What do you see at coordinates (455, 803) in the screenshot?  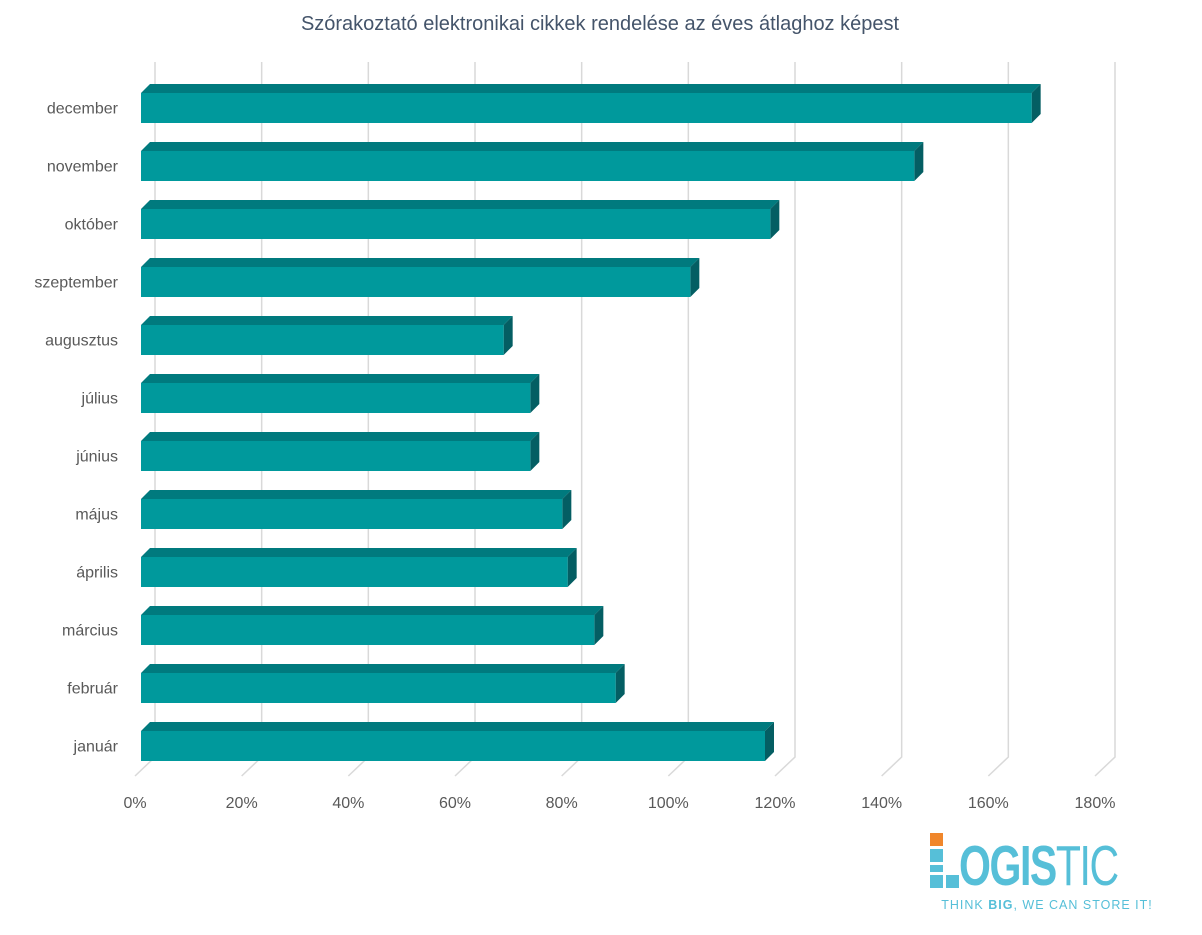 I see `x-tick-label: 60%` at bounding box center [455, 803].